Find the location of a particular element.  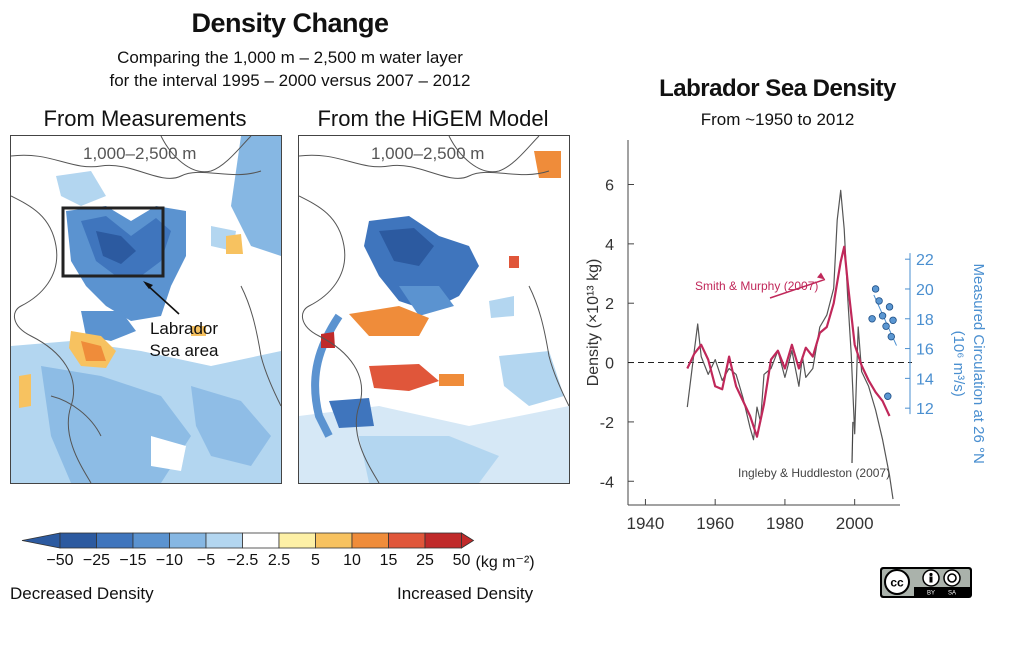

x-tick-label: 2000 is located at coordinates (855, 523).